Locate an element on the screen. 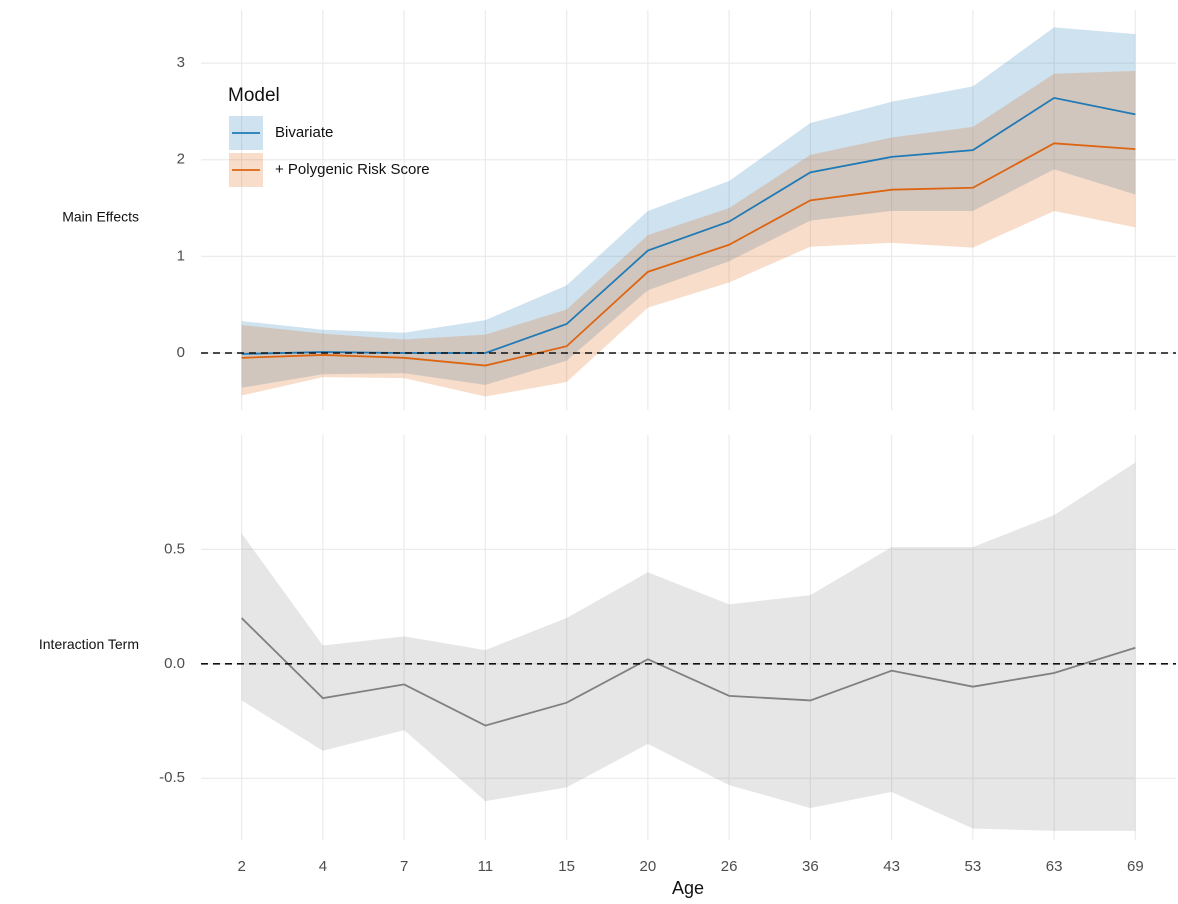 The width and height of the screenshot is (1178, 904). x-tick-label: 2 is located at coordinates (241, 866).